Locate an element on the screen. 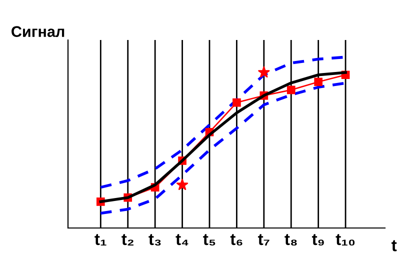  x-axis-title: t is located at coordinates (394, 246).